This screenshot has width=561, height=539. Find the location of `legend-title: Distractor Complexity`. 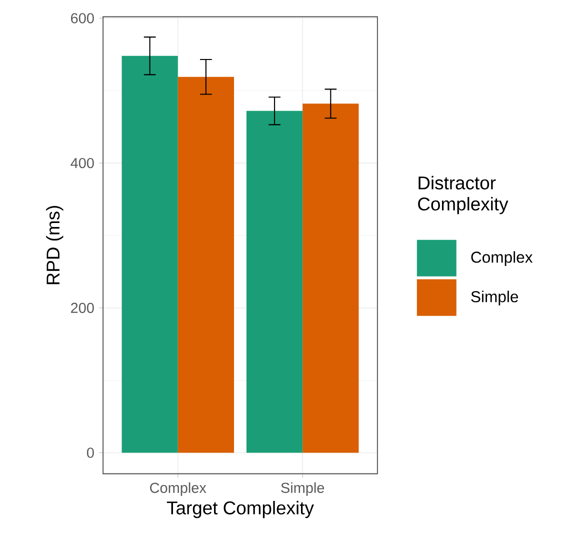

legend-title: Distractor Complexity is located at coordinates (463, 195).